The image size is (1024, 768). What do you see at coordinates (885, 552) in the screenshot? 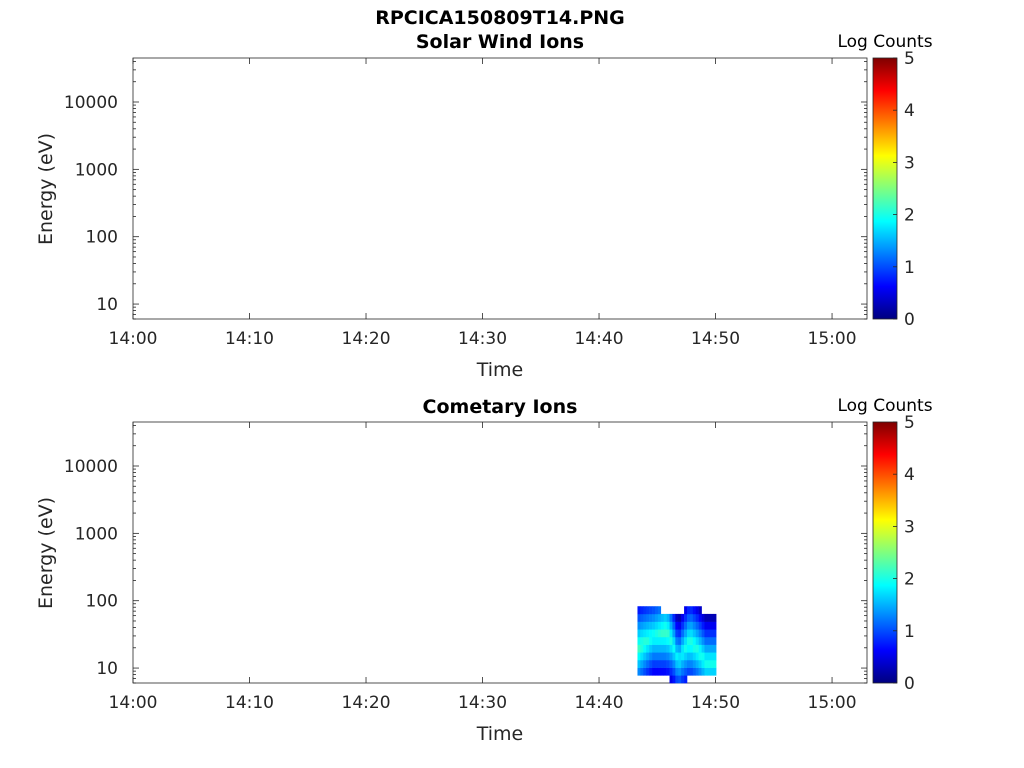
I see `colorbar-cometary` at bounding box center [885, 552].